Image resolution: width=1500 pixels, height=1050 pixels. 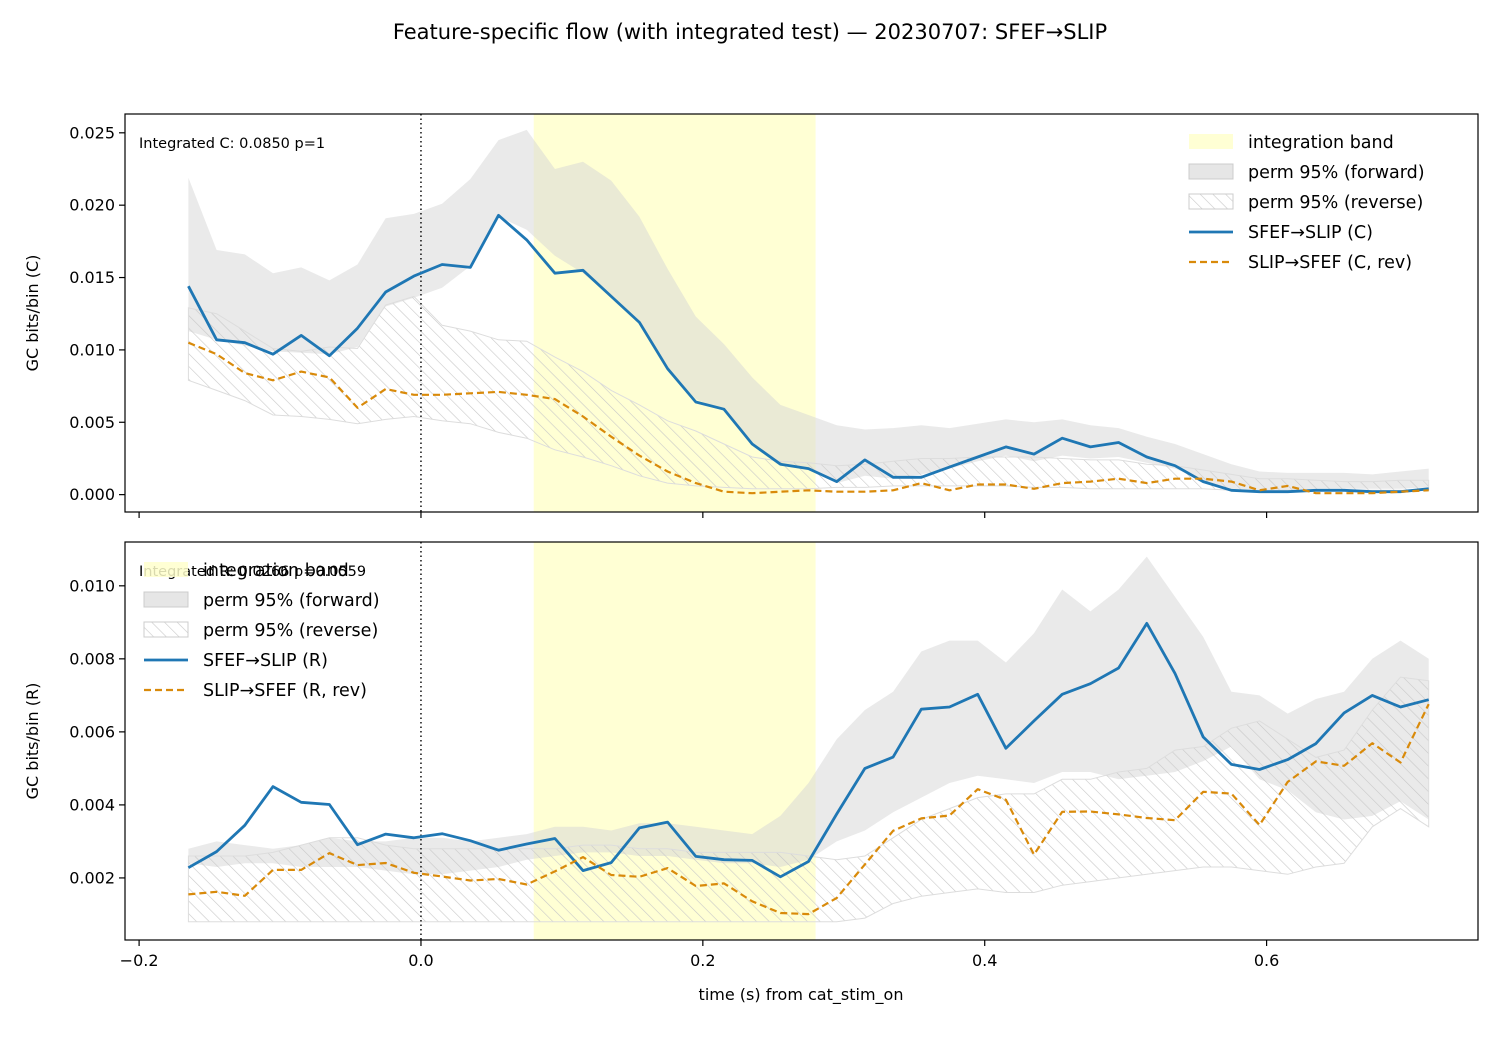 What do you see at coordinates (92, 804) in the screenshot?
I see `y-tick-label: 0.004` at bounding box center [92, 804].